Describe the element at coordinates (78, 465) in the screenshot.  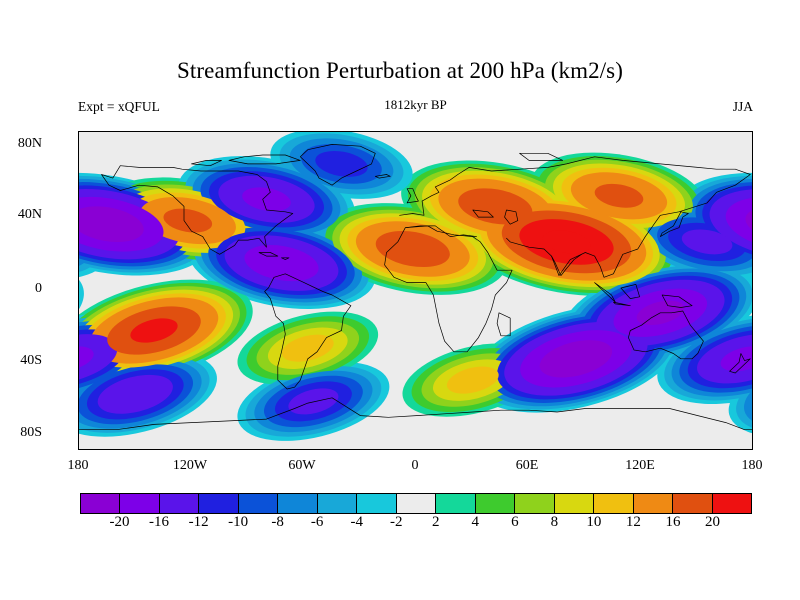
I see `xtick-180w: 180` at that location.